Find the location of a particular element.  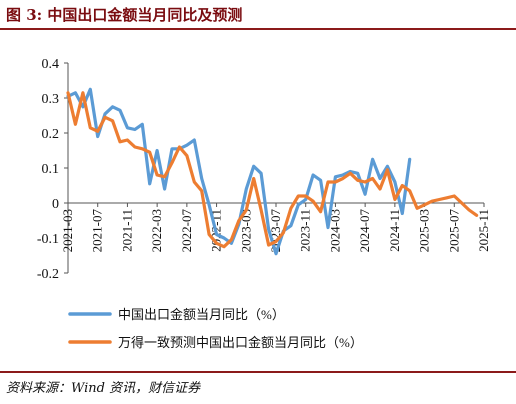

figure-title: 图 3: 中国出口金额当月同比及预测 is located at coordinates (124, 15).